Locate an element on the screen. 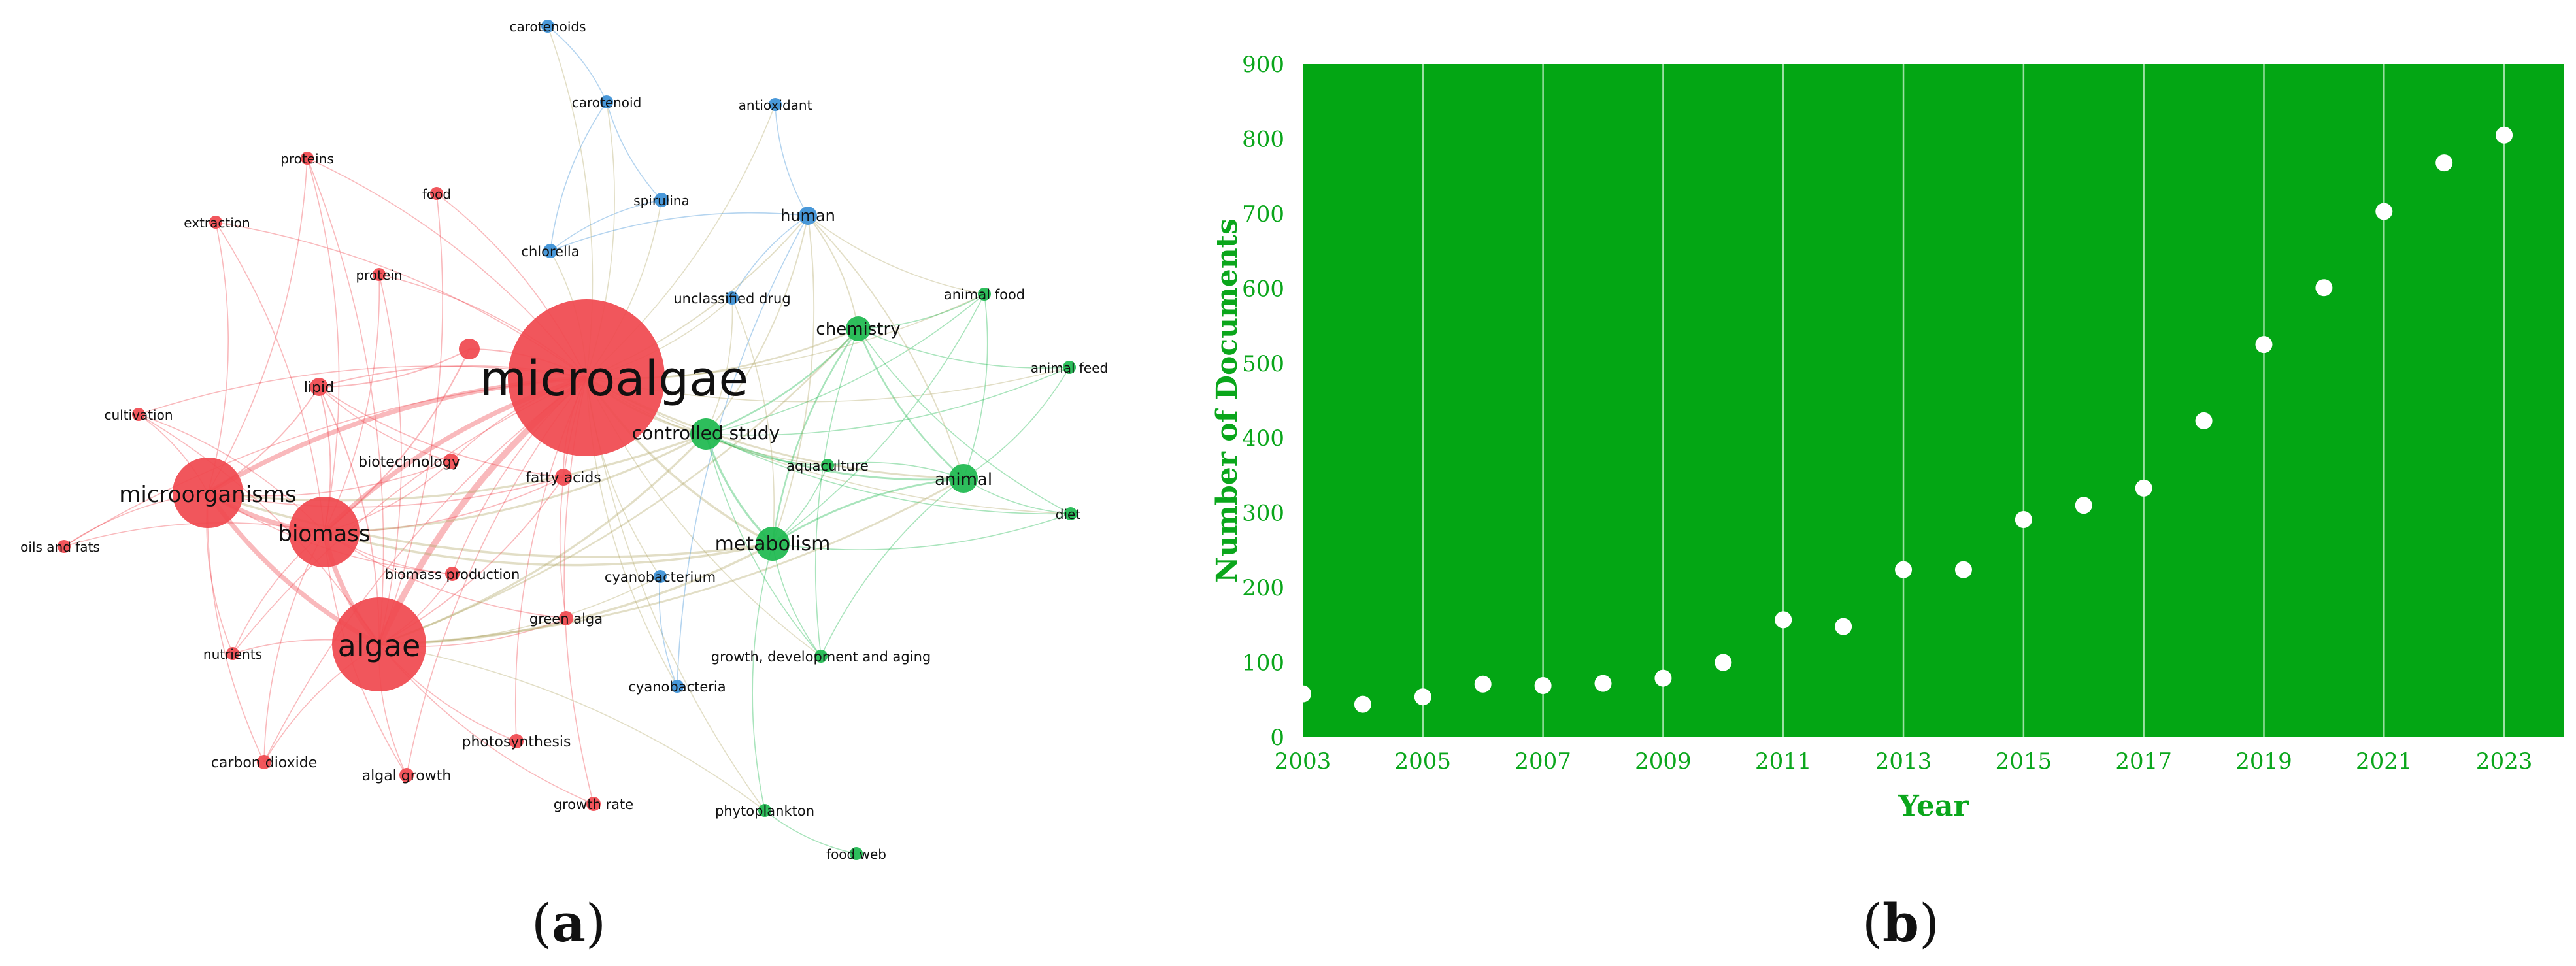  y-tick-0: 0 is located at coordinates (1277, 738).